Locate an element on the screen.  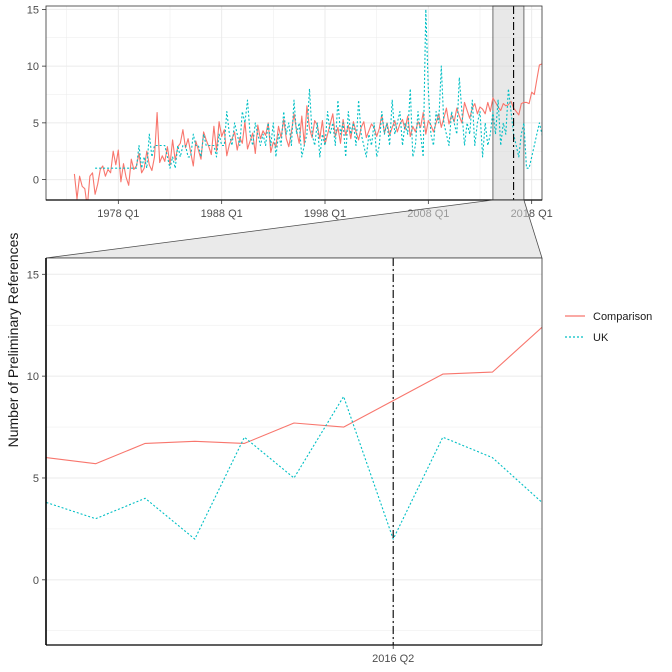
legend: Comparison UK is located at coordinates (608, 327).